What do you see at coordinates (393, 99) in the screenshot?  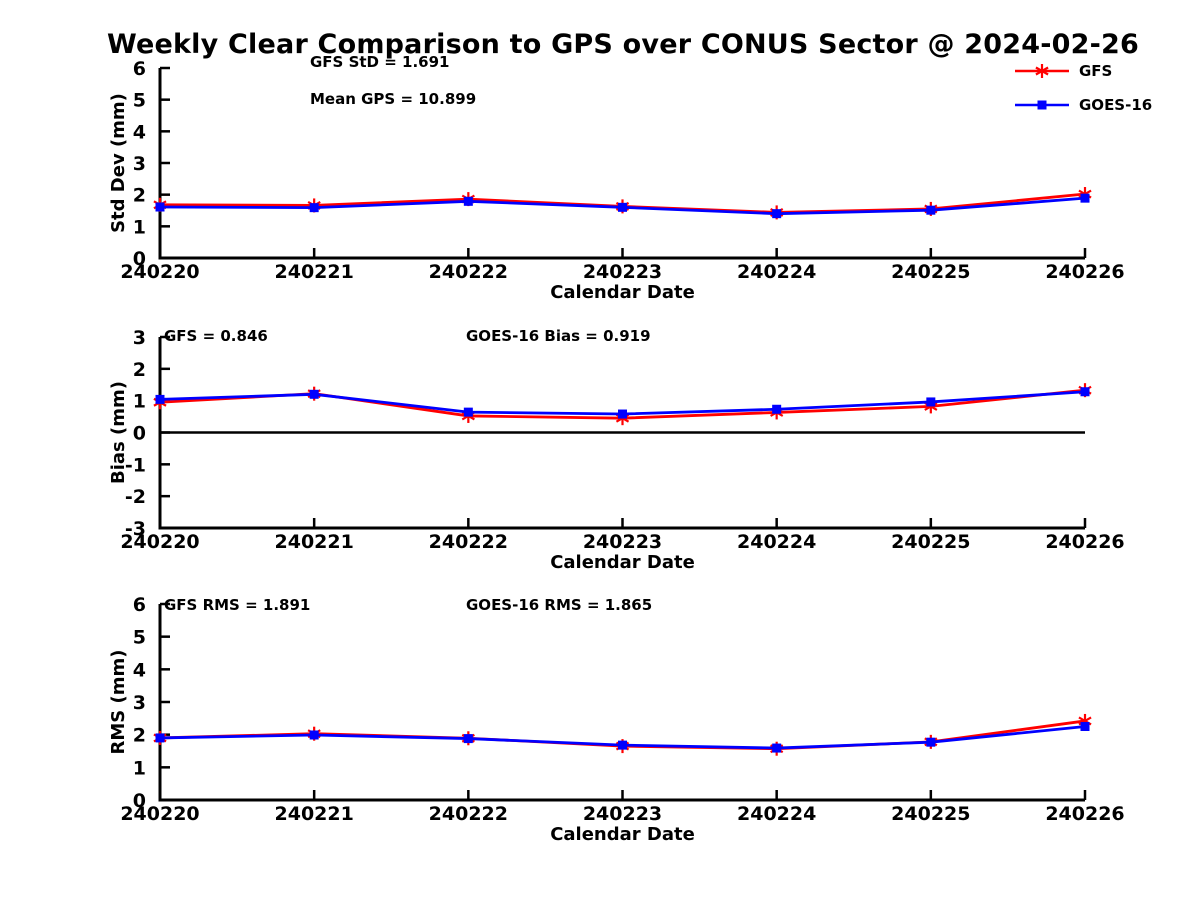 I see `annotation-std-dev-1: Mean GPS = 10.899` at bounding box center [393, 99].